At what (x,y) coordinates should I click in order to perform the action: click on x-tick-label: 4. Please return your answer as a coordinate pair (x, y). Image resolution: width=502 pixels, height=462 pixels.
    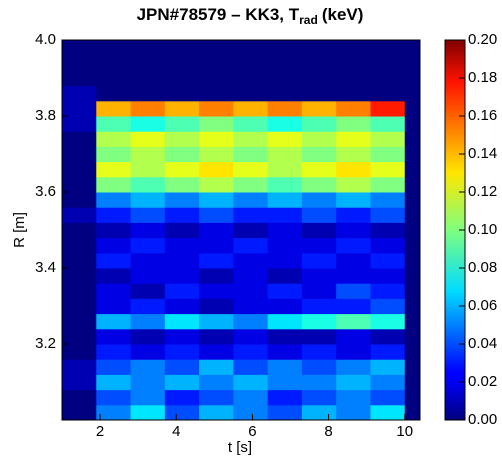
    Looking at the image, I should click on (176, 431).